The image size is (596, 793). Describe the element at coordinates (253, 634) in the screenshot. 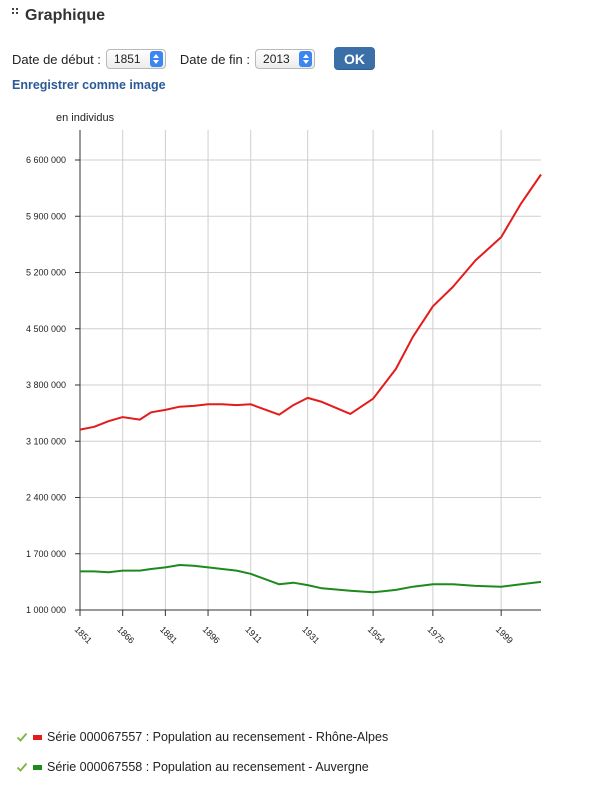

I see `x-tick-label: 1911` at that location.